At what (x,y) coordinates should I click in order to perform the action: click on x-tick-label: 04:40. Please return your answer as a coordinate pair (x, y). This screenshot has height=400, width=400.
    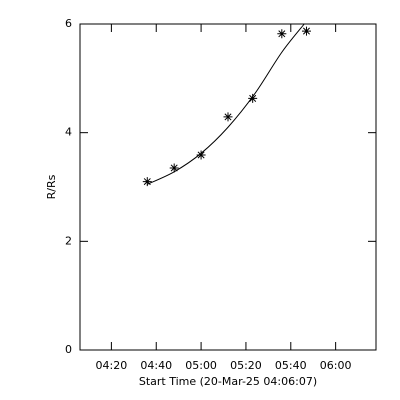
    Looking at the image, I should click on (156, 365).